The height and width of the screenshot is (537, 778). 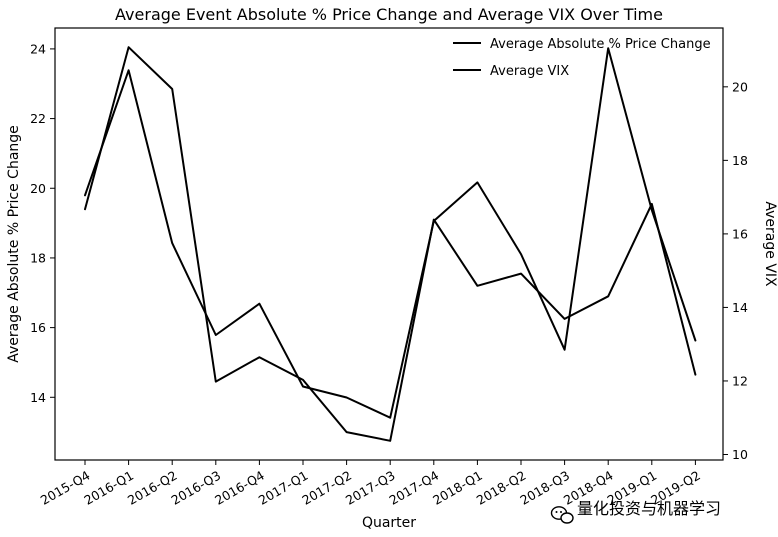 What do you see at coordinates (735, 270) in the screenshot?
I see `right-y-axis-ticks: 10 12 14 16 18 20` at bounding box center [735, 270].